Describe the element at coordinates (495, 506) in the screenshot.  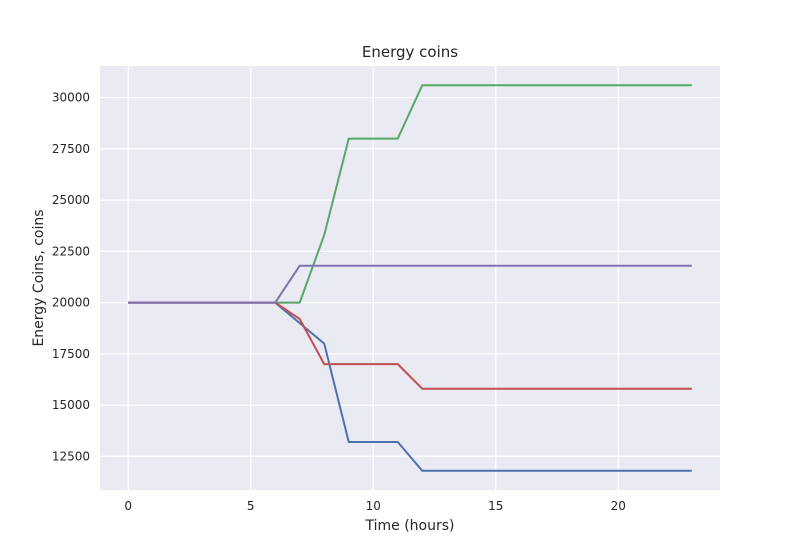
I see `x-tick-label: 15` at that location.